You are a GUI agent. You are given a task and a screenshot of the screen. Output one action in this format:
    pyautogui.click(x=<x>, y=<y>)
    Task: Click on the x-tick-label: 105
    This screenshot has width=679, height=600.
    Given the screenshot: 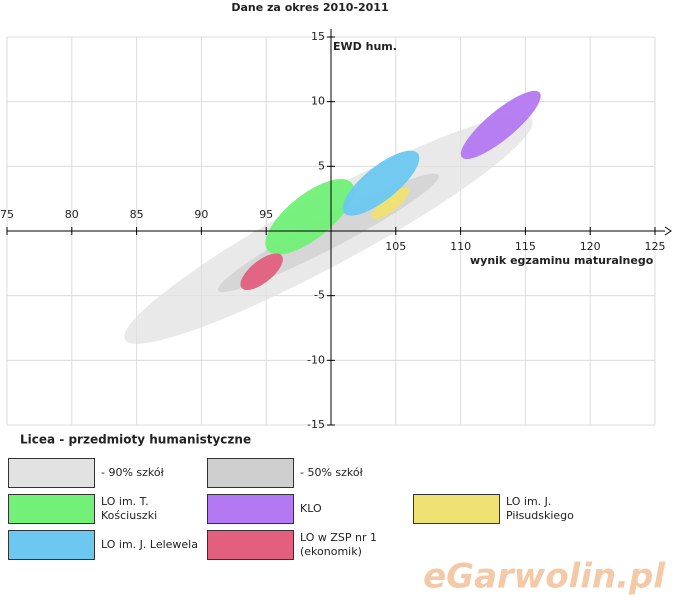 What is the action you would take?
    pyautogui.click(x=395, y=246)
    